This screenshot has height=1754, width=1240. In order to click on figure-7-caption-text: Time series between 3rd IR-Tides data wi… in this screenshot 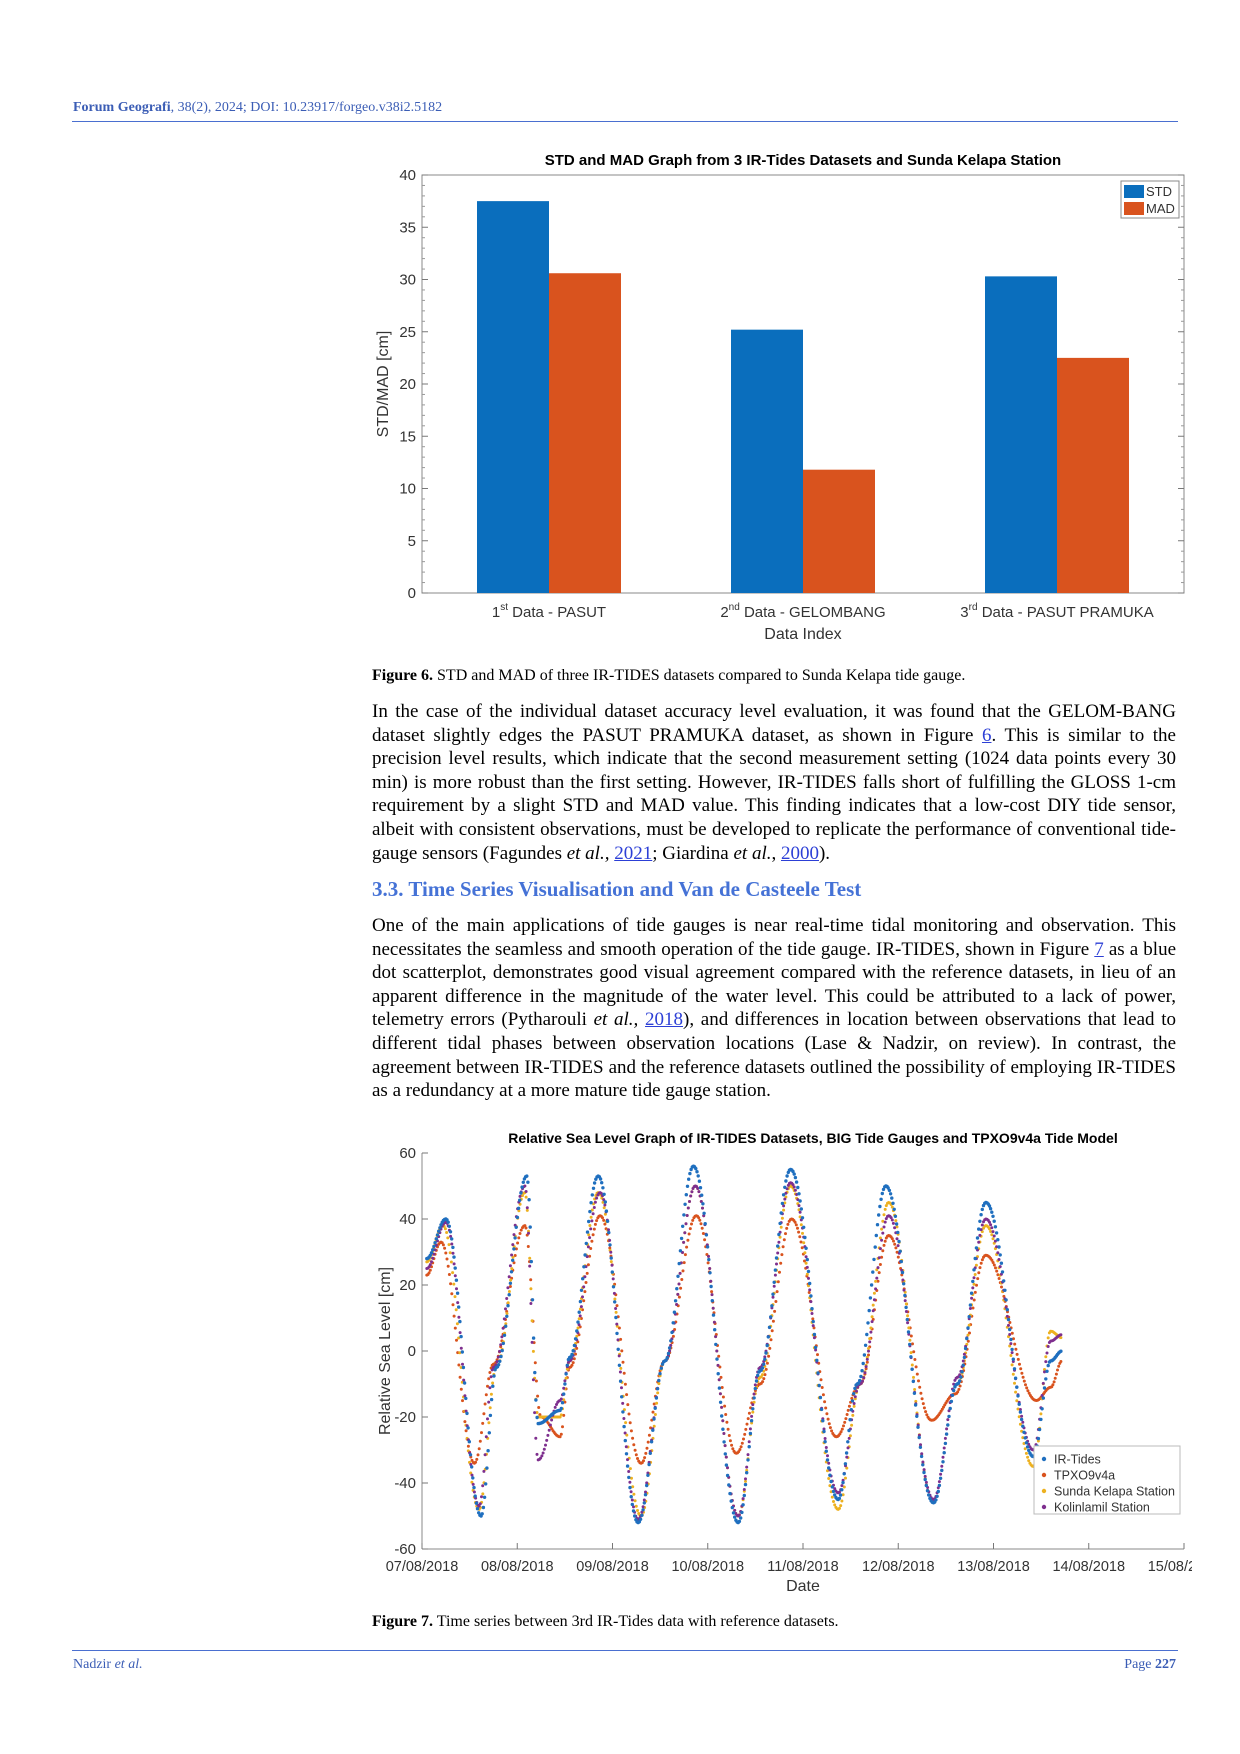, I will do `click(636, 1621)`.